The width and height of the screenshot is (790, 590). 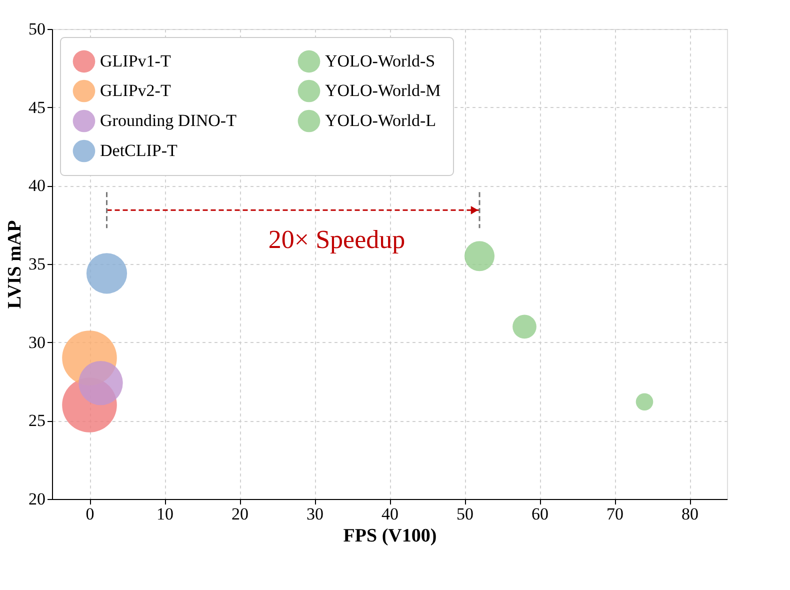 I want to click on y-tick-label: 25, so click(x=37, y=420).